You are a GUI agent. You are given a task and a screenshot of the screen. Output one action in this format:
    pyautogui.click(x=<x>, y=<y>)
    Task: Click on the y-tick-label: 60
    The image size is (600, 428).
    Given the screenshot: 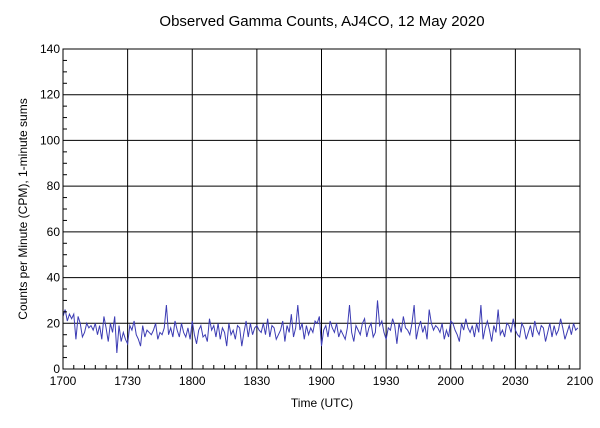 What is the action you would take?
    pyautogui.click(x=54, y=232)
    